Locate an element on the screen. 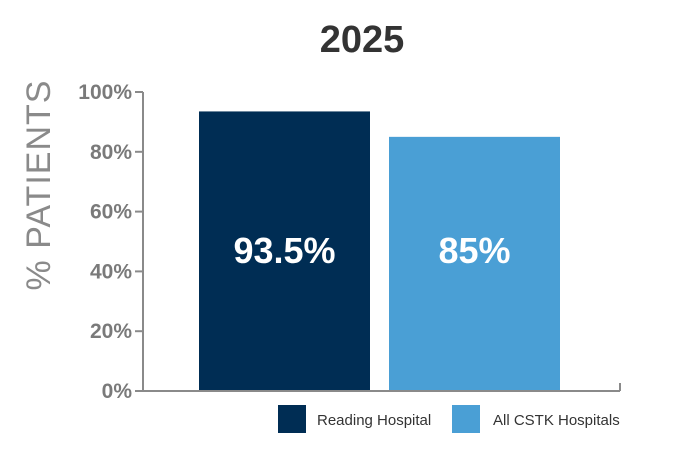  y-tick-label: 80% is located at coordinates (111, 152).